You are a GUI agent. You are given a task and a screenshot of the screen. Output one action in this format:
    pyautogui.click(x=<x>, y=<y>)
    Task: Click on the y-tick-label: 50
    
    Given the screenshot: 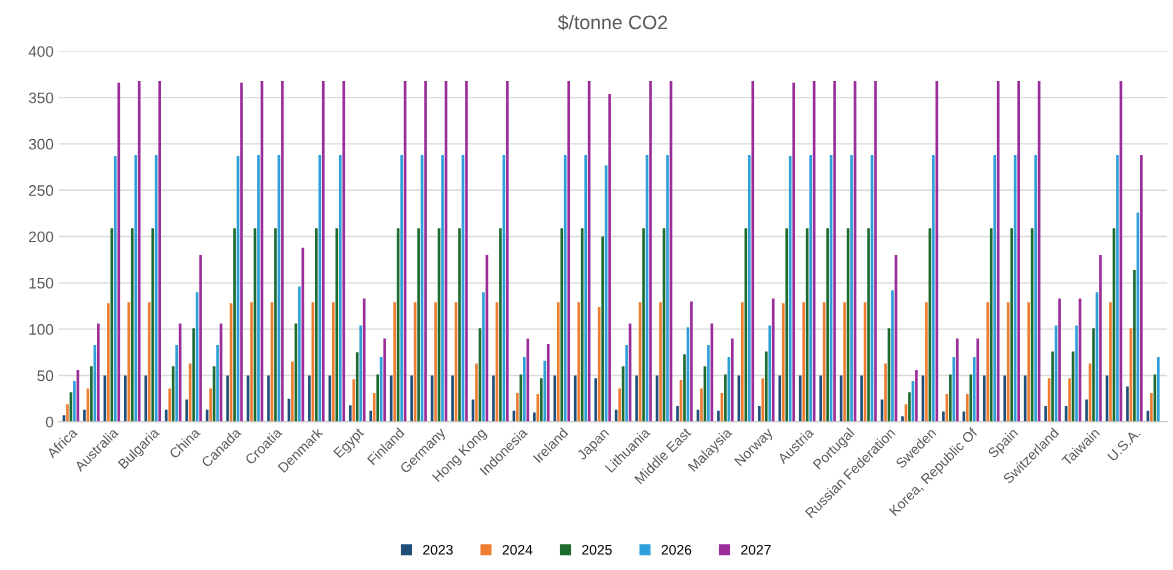 What is the action you would take?
    pyautogui.click(x=45, y=376)
    